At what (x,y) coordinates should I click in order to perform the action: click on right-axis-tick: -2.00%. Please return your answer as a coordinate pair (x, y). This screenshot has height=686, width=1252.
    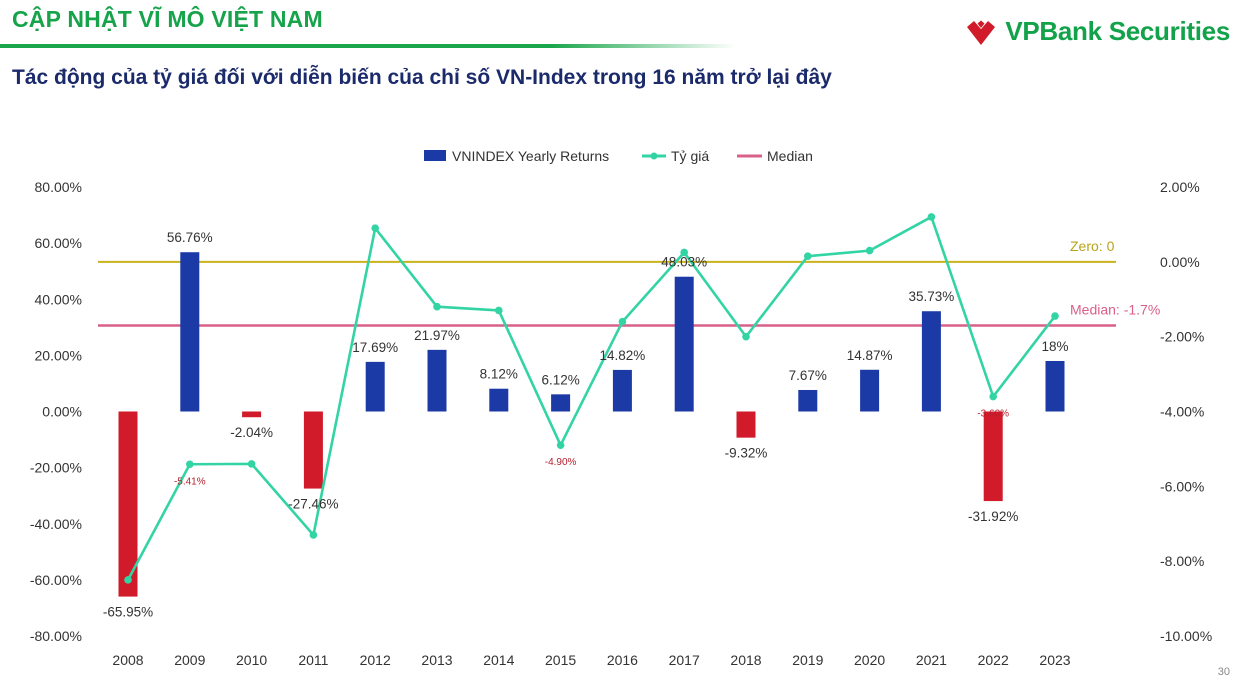
    Looking at the image, I should click on (1182, 337).